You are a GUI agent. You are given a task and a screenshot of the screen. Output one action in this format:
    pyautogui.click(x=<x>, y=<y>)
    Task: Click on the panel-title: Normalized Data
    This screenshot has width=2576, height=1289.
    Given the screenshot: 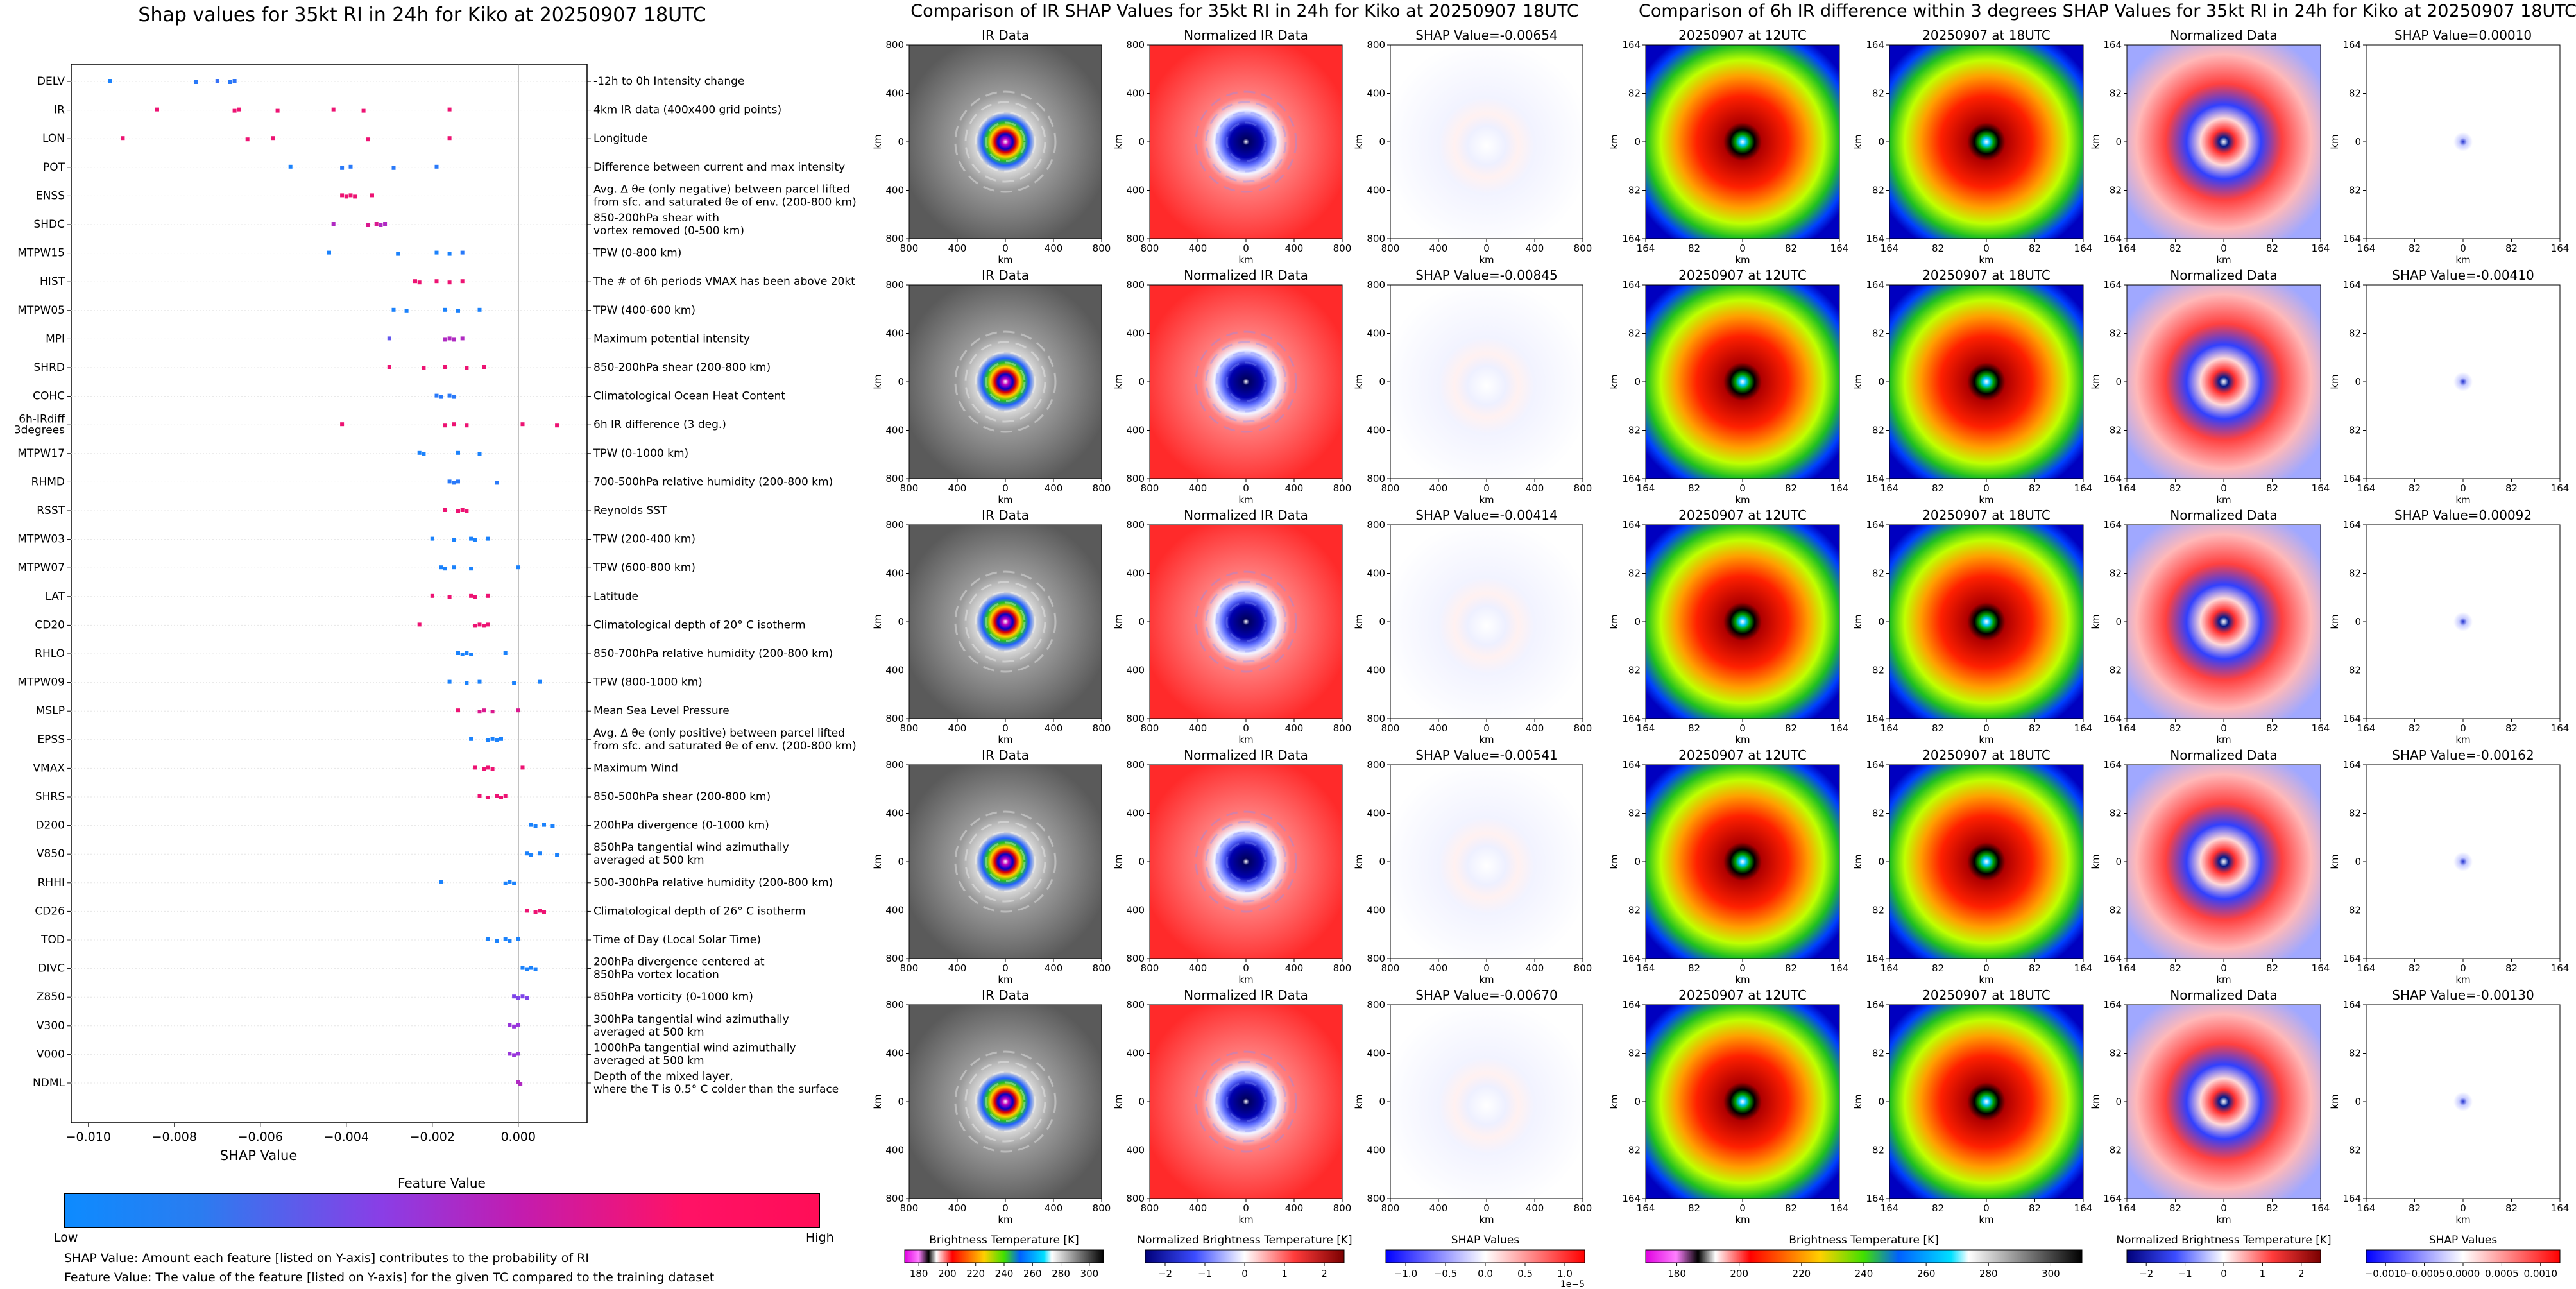 What is the action you would take?
    pyautogui.click(x=2224, y=995)
    